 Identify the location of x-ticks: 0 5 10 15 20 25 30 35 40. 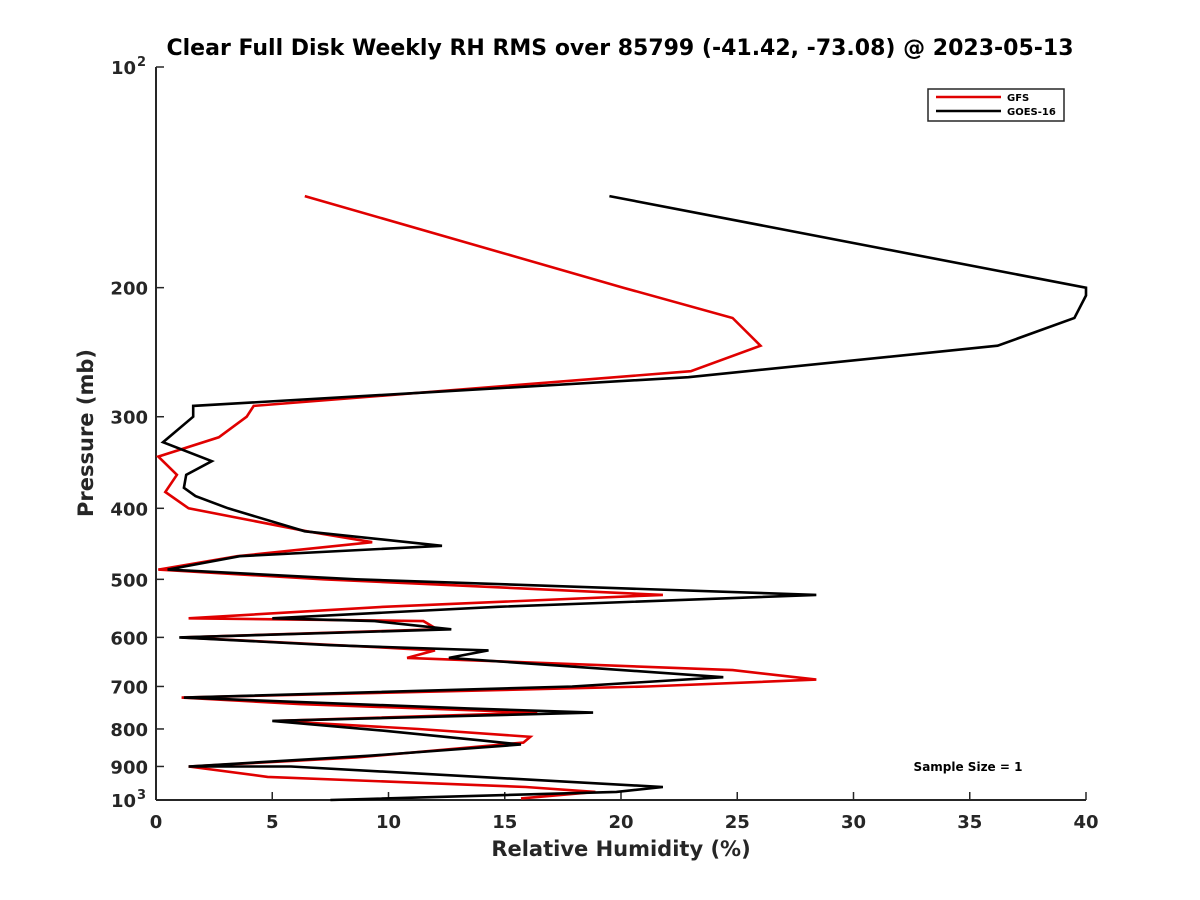
(624, 812).